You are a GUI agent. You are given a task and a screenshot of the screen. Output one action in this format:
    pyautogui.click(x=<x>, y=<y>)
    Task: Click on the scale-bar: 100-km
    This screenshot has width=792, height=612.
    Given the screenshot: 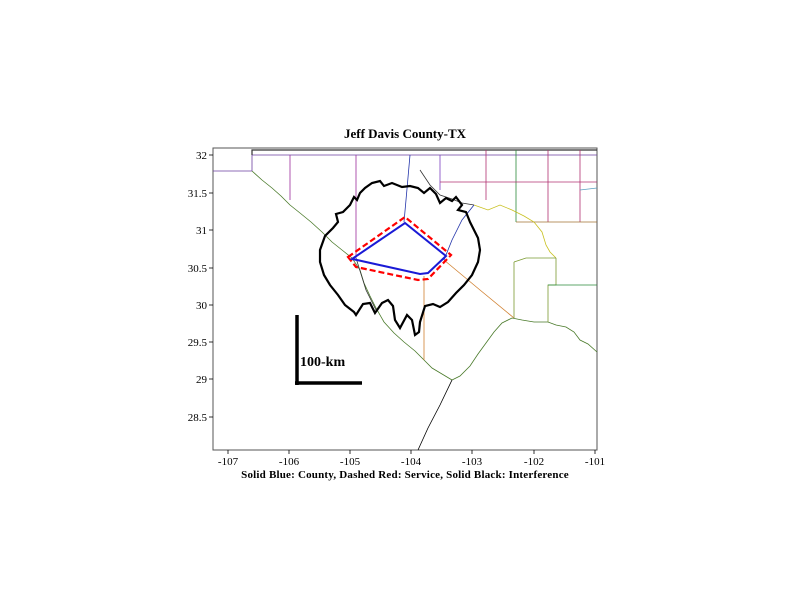 What is the action you would take?
    pyautogui.click(x=328, y=350)
    